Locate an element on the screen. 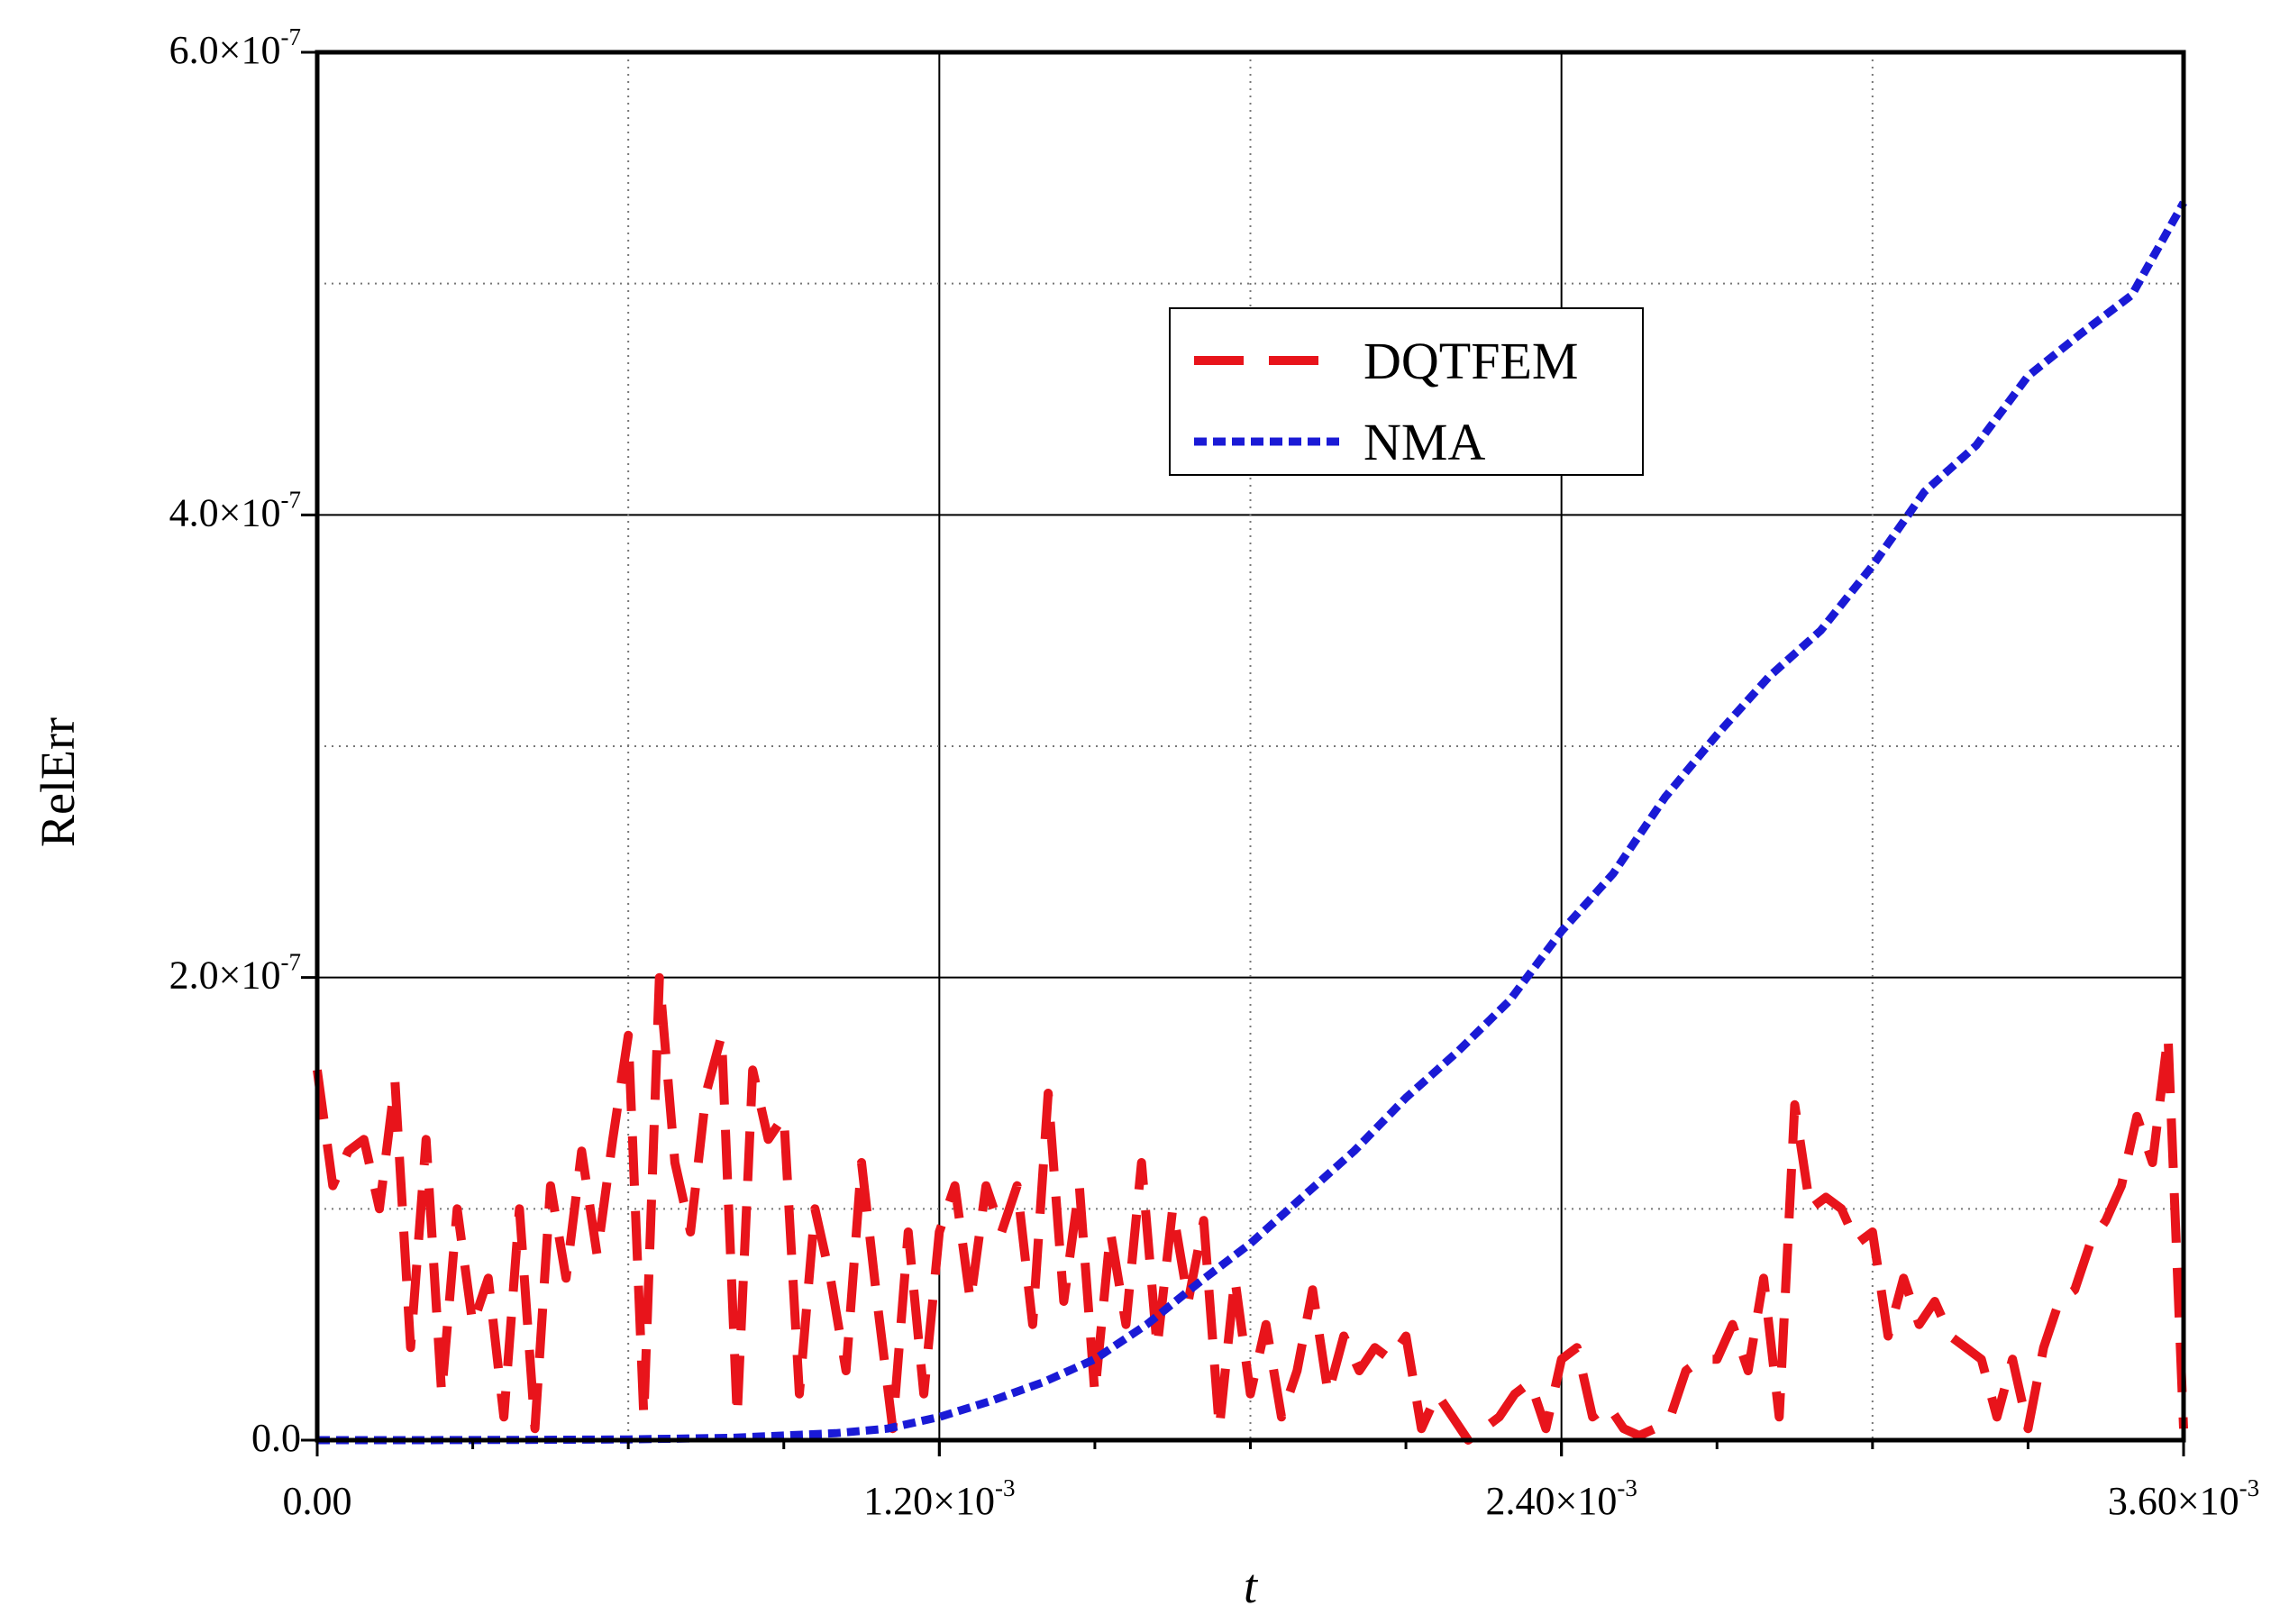  x-tick-label-exponent-1: -3 is located at coordinates (1005, 1487).